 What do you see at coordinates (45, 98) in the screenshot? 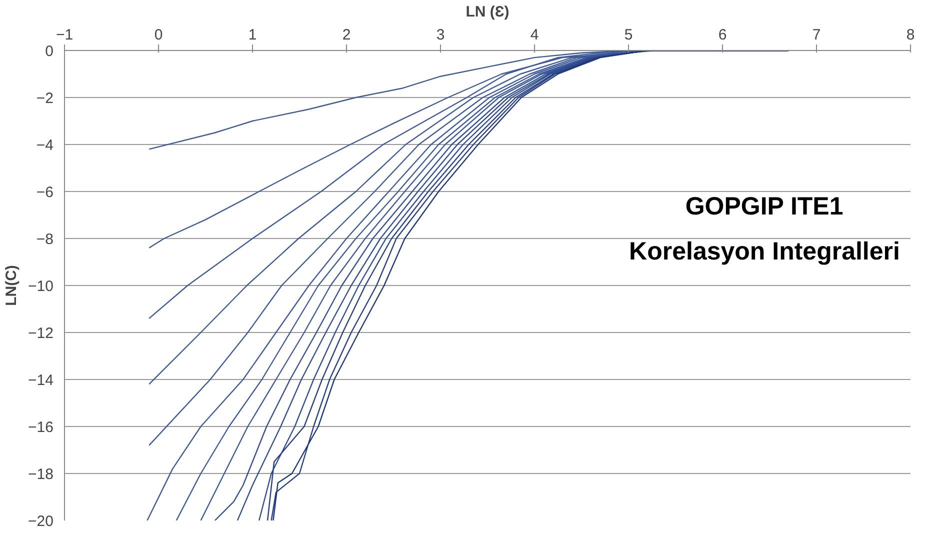
I see `y-tick-label: −2` at bounding box center [45, 98].